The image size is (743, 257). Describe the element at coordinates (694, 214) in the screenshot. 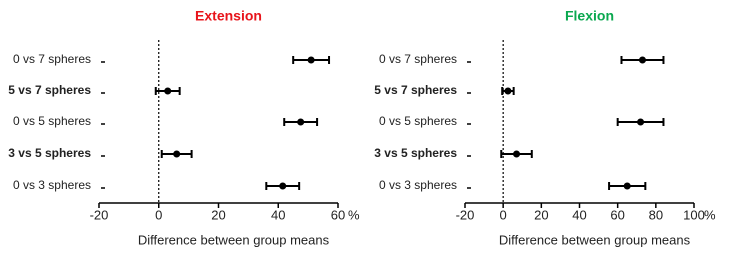

I see `x-tick-label: 100` at that location.